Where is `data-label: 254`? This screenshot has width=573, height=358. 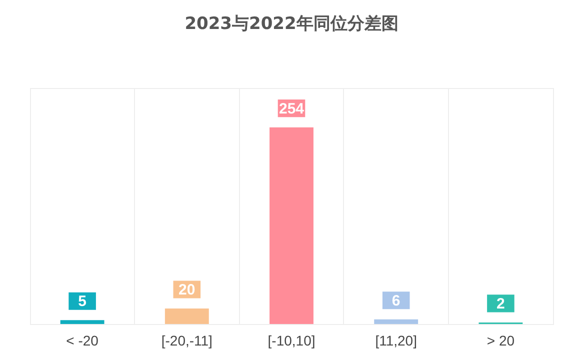
data-label: 254 is located at coordinates (291, 109).